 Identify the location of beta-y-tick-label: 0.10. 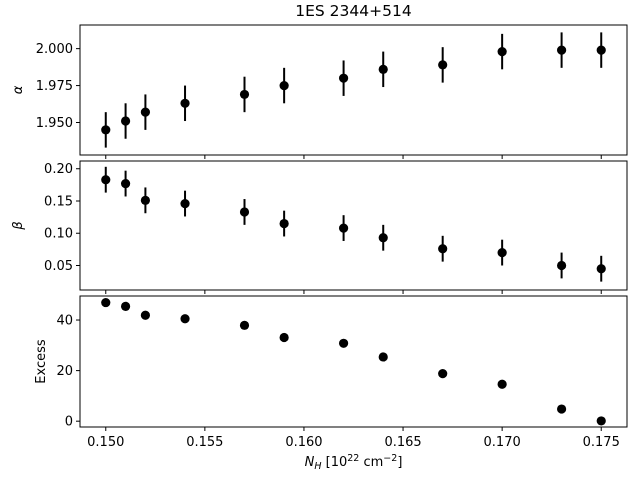
(58, 234).